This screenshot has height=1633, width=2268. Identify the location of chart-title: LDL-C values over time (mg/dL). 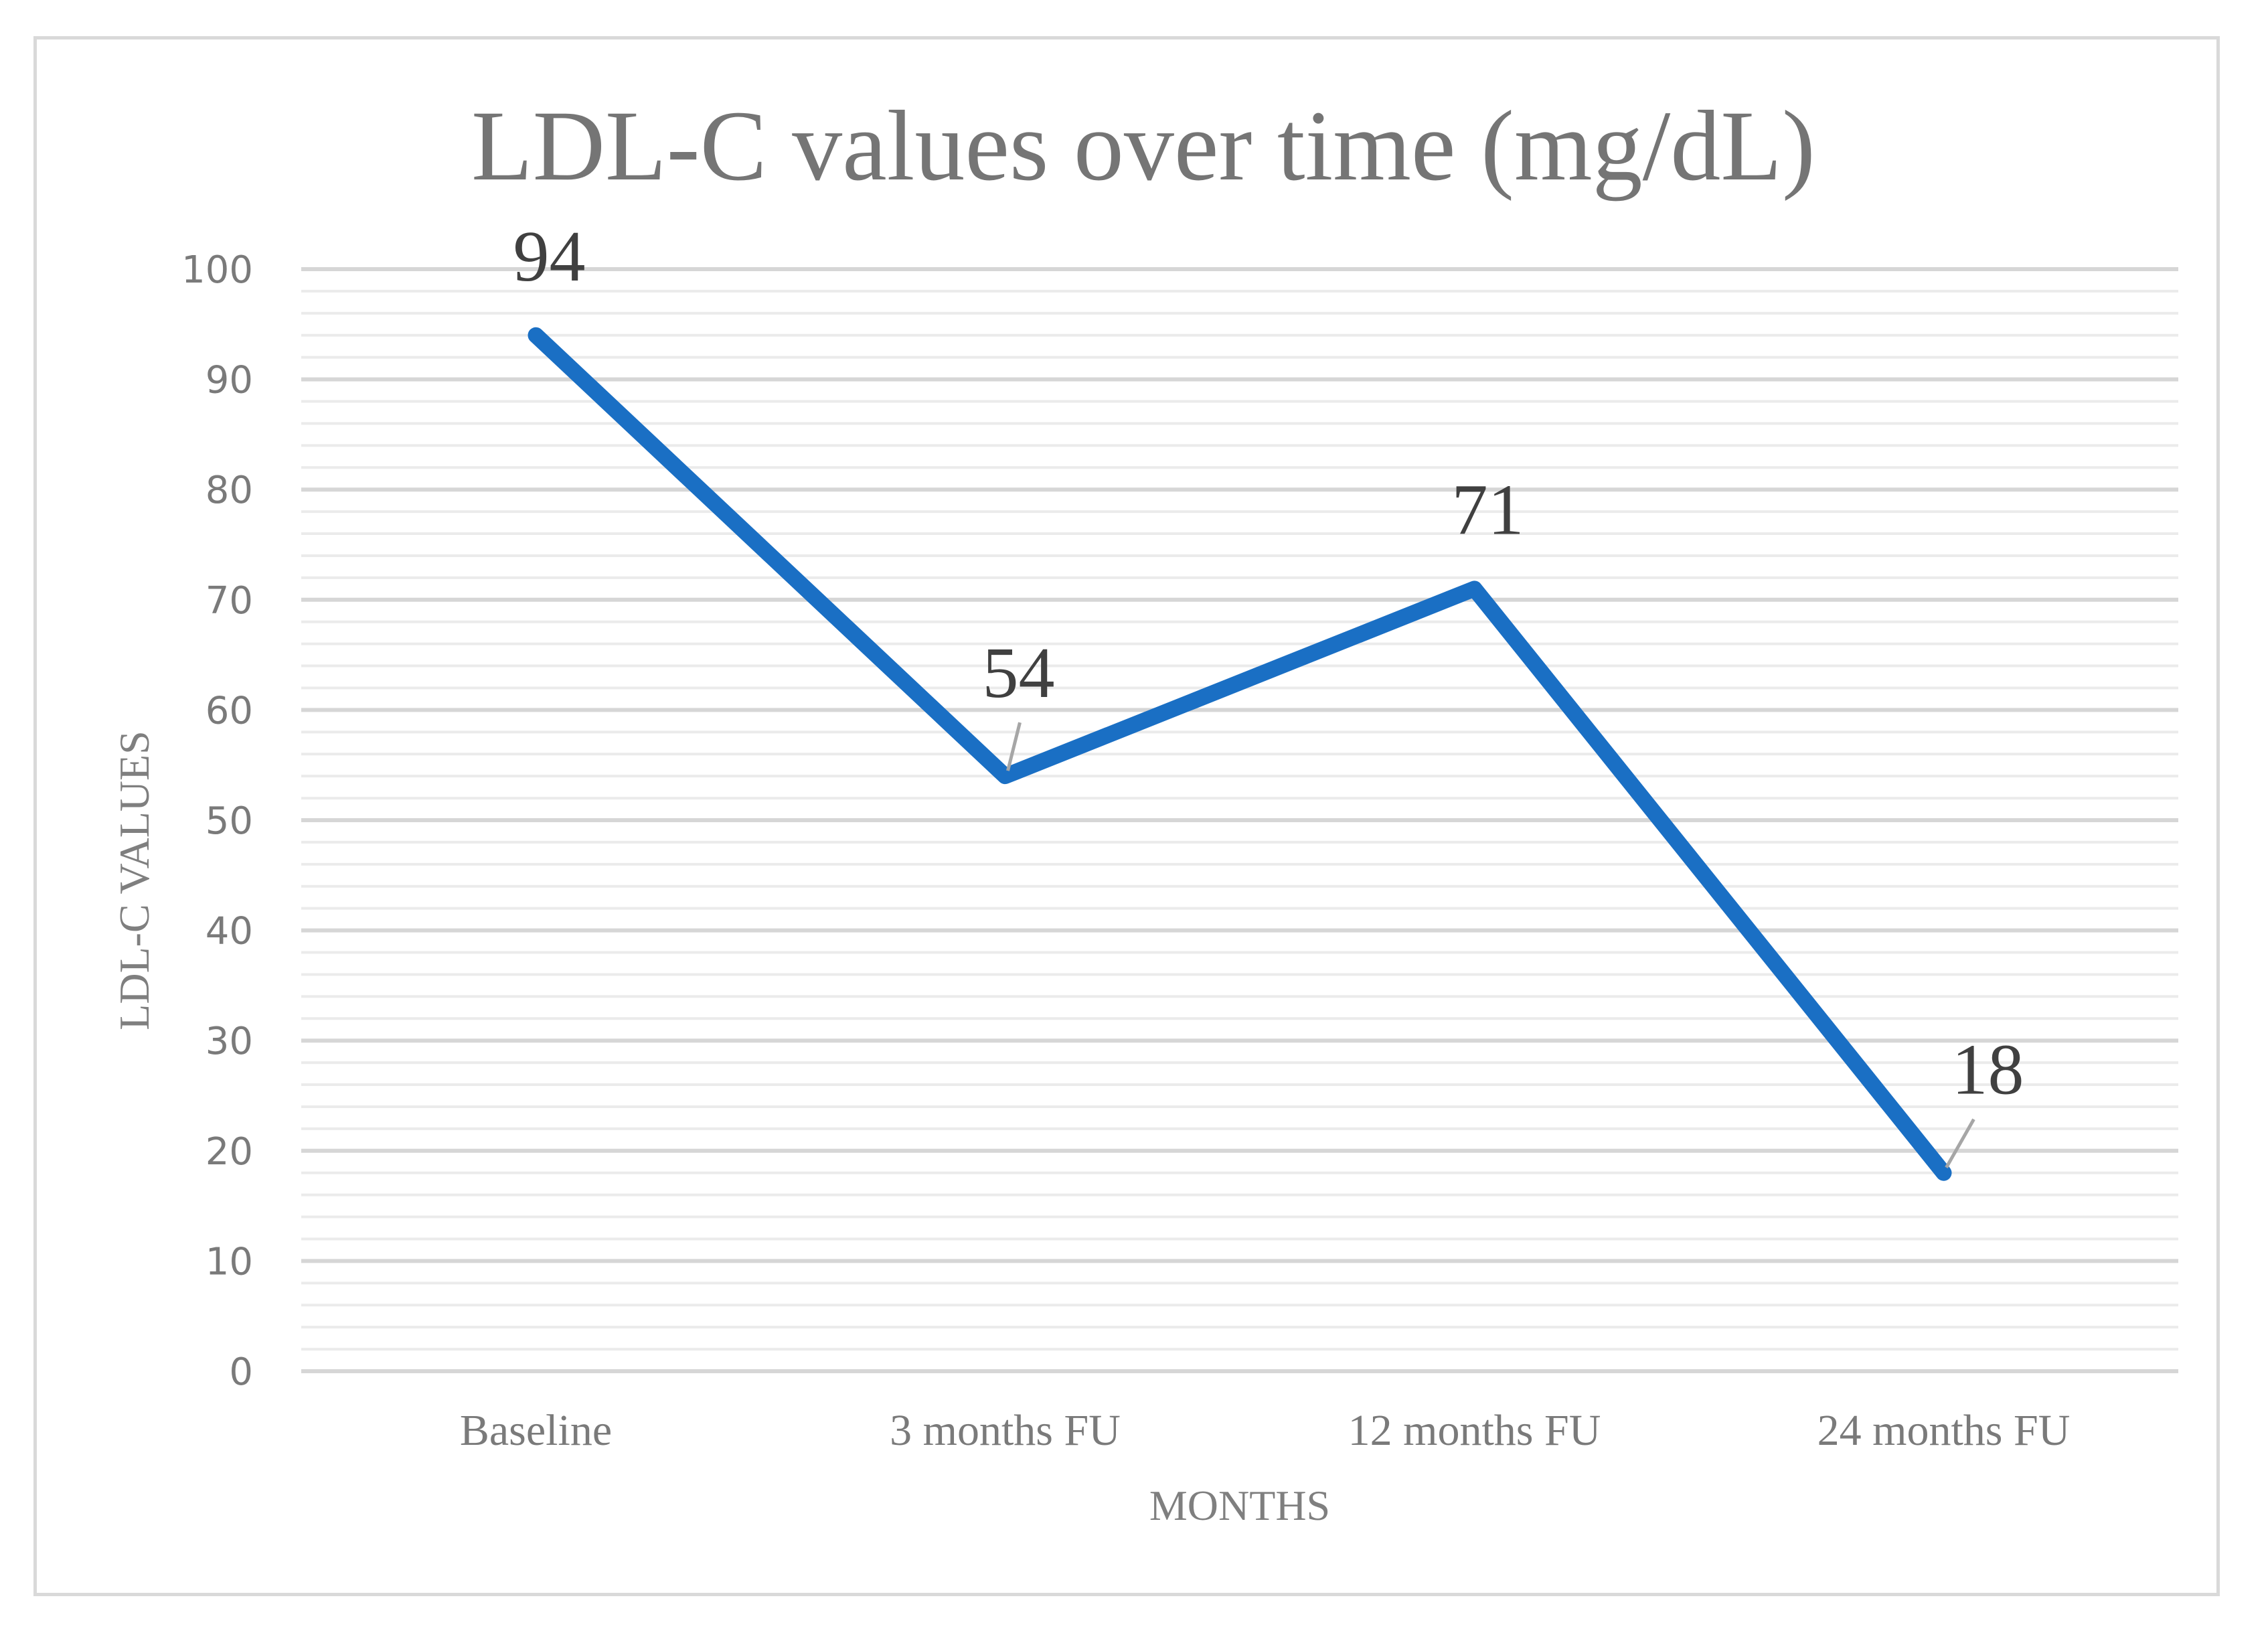
(1143, 146).